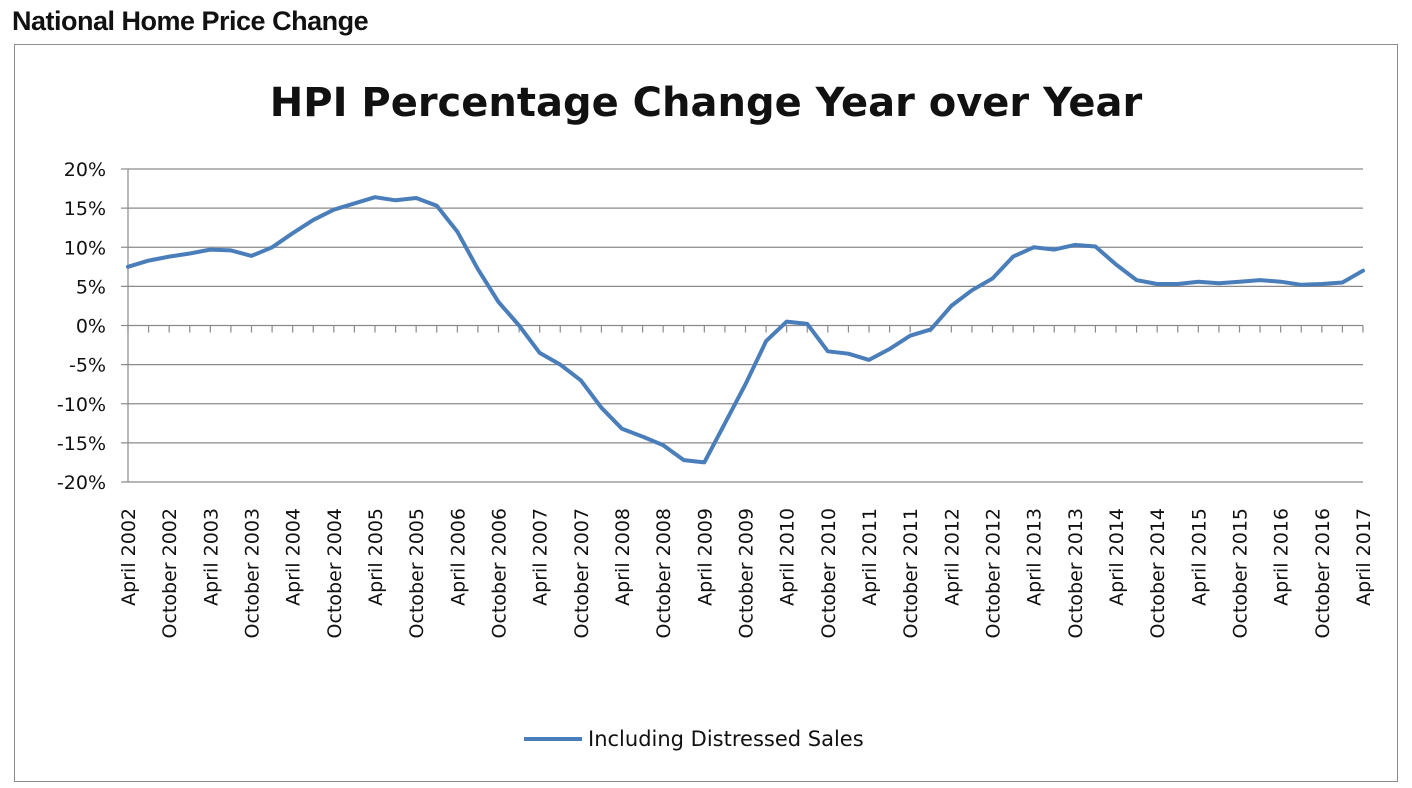 Image resolution: width=1412 pixels, height=788 pixels. Describe the element at coordinates (952, 557) in the screenshot. I see `x-tick-label: April 2012` at that location.